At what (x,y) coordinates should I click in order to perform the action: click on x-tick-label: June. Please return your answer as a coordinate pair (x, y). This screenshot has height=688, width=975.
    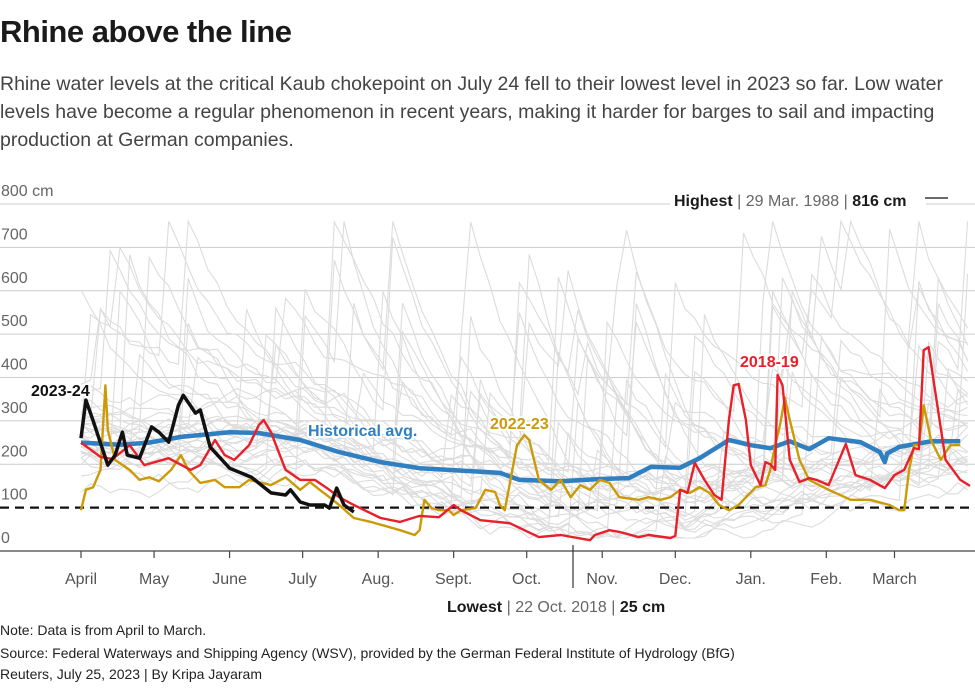
    Looking at the image, I should click on (229, 579).